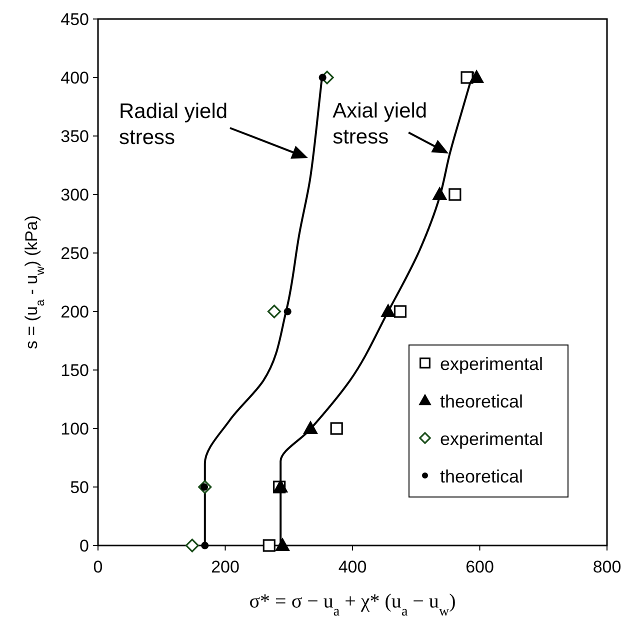 The image size is (628, 625). Describe the element at coordinates (74, 195) in the screenshot. I see `y-tick-label: 300` at that location.